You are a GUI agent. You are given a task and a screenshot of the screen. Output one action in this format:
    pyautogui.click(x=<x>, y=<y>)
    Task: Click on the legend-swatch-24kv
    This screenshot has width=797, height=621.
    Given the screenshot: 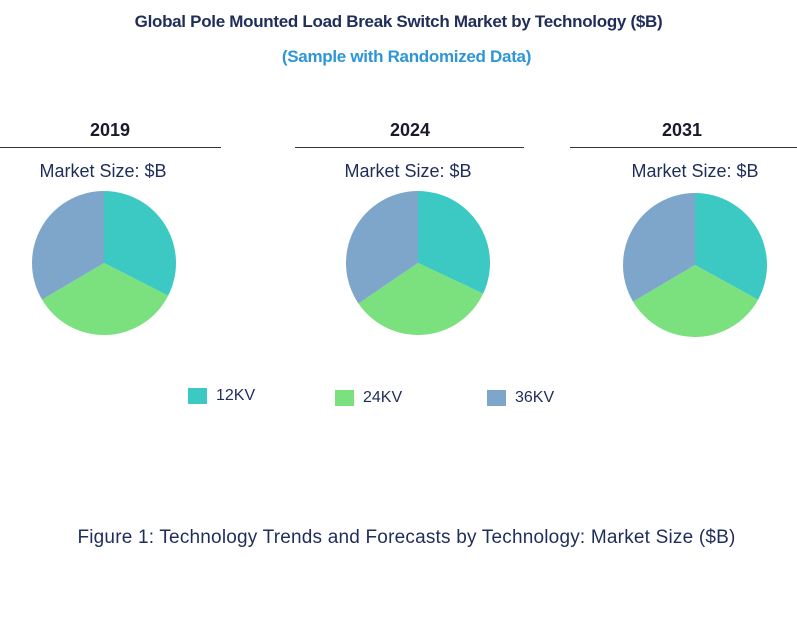 What is the action you would take?
    pyautogui.click(x=344, y=398)
    